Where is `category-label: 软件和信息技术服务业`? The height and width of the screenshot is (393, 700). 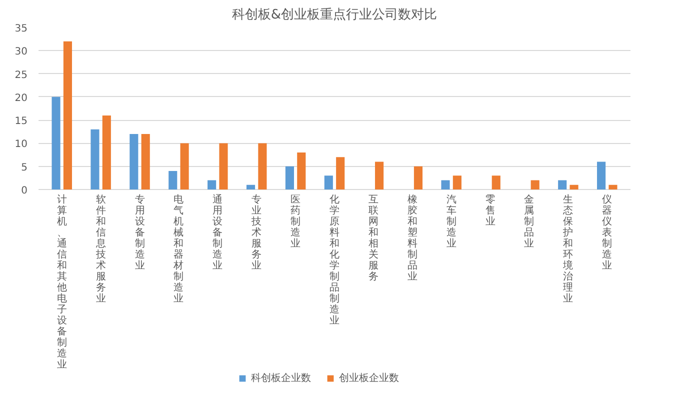
category-label: 软件和信息技术服务业 is located at coordinates (101, 249).